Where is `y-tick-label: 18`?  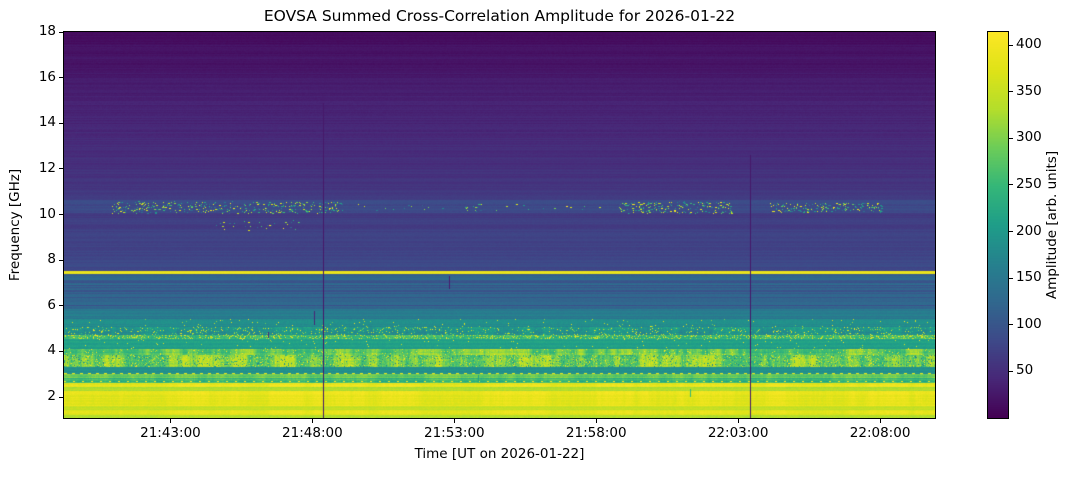
y-tick-label: 18 is located at coordinates (47, 31).